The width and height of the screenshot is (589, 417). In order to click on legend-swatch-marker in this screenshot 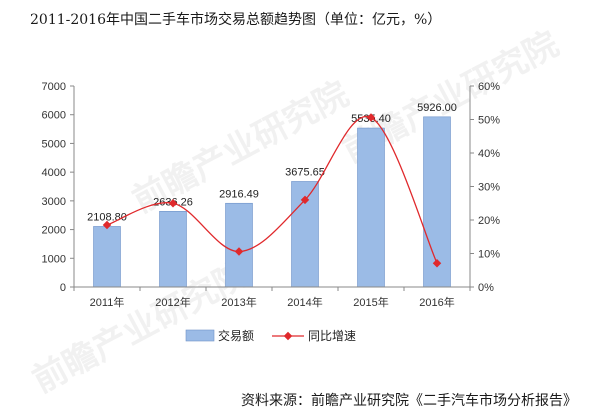, I will do `click(288, 336)`.